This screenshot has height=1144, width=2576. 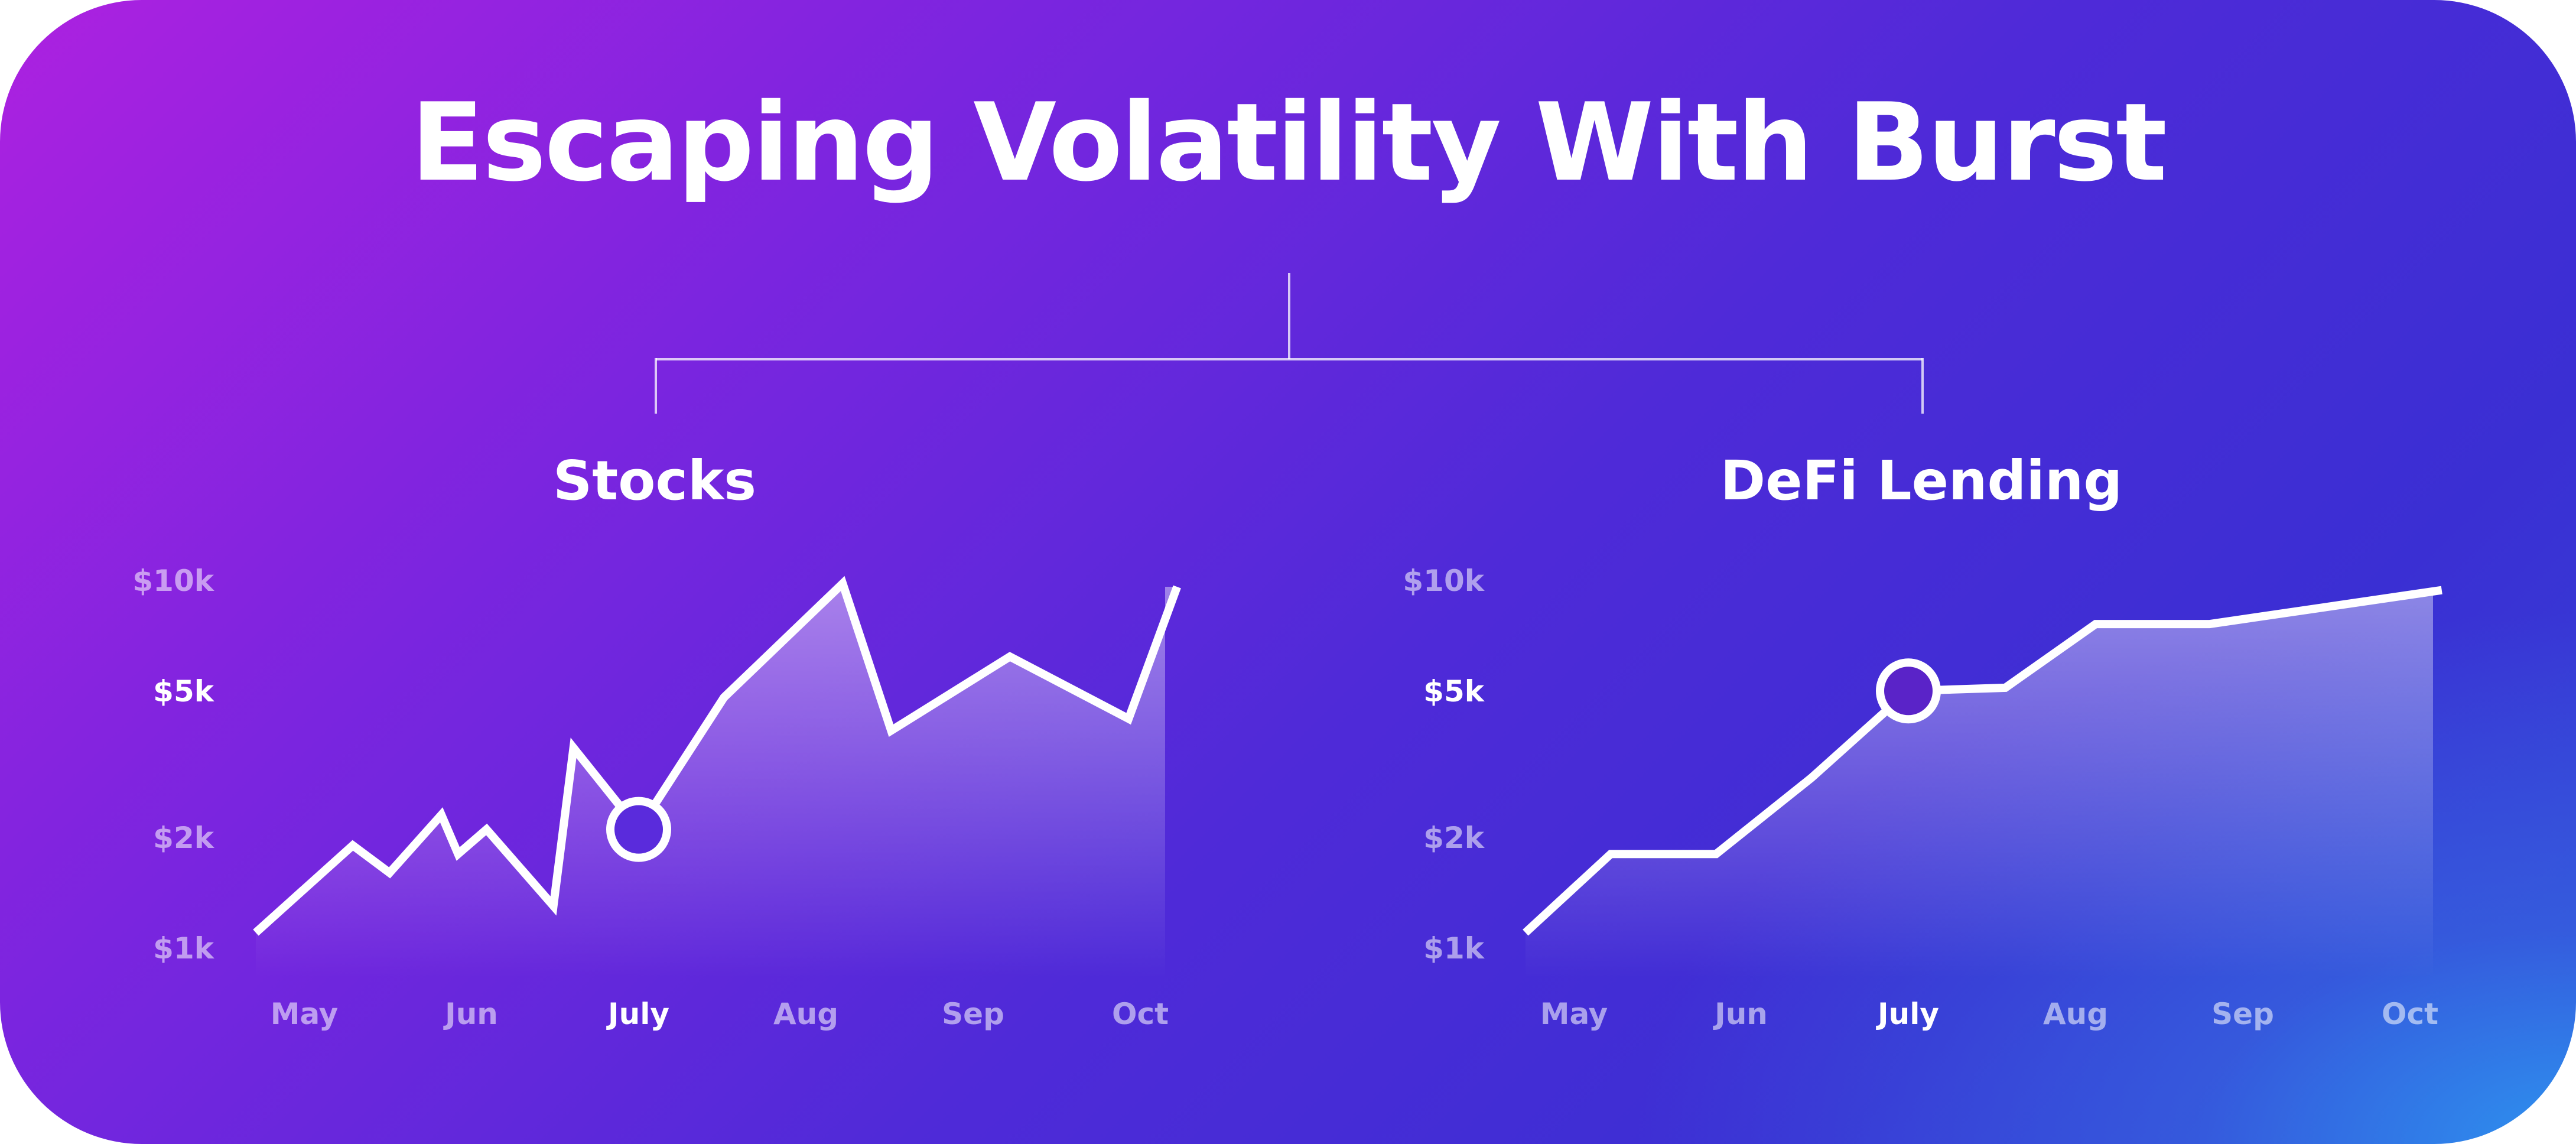 I want to click on bracket-connector, so click(x=1289, y=343).